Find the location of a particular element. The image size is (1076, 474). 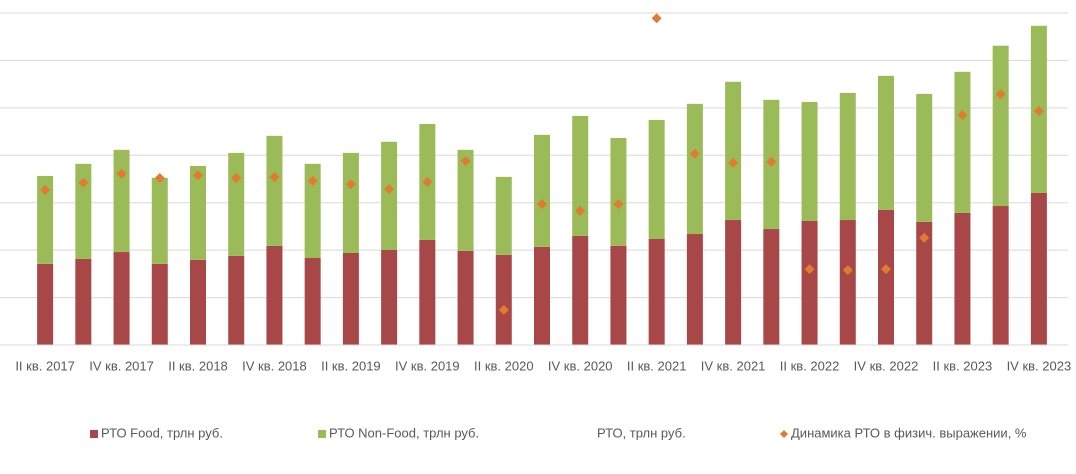

legend-label: Динамика РТО в физич. выражении, % is located at coordinates (909, 432).